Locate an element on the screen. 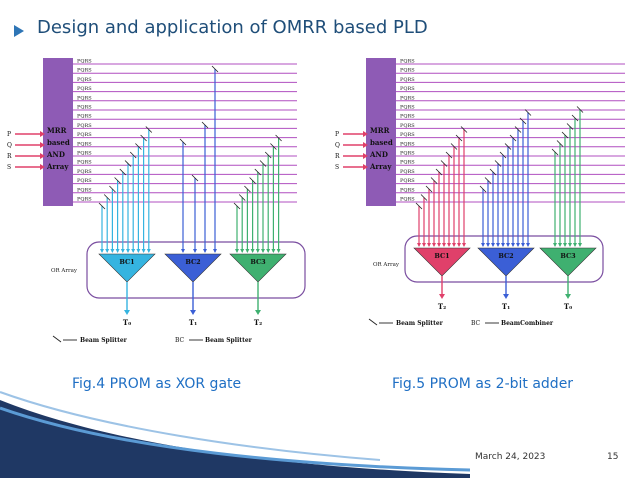 The height and width of the screenshot is (478, 638). title-bullet-icon is located at coordinates (19, 31).